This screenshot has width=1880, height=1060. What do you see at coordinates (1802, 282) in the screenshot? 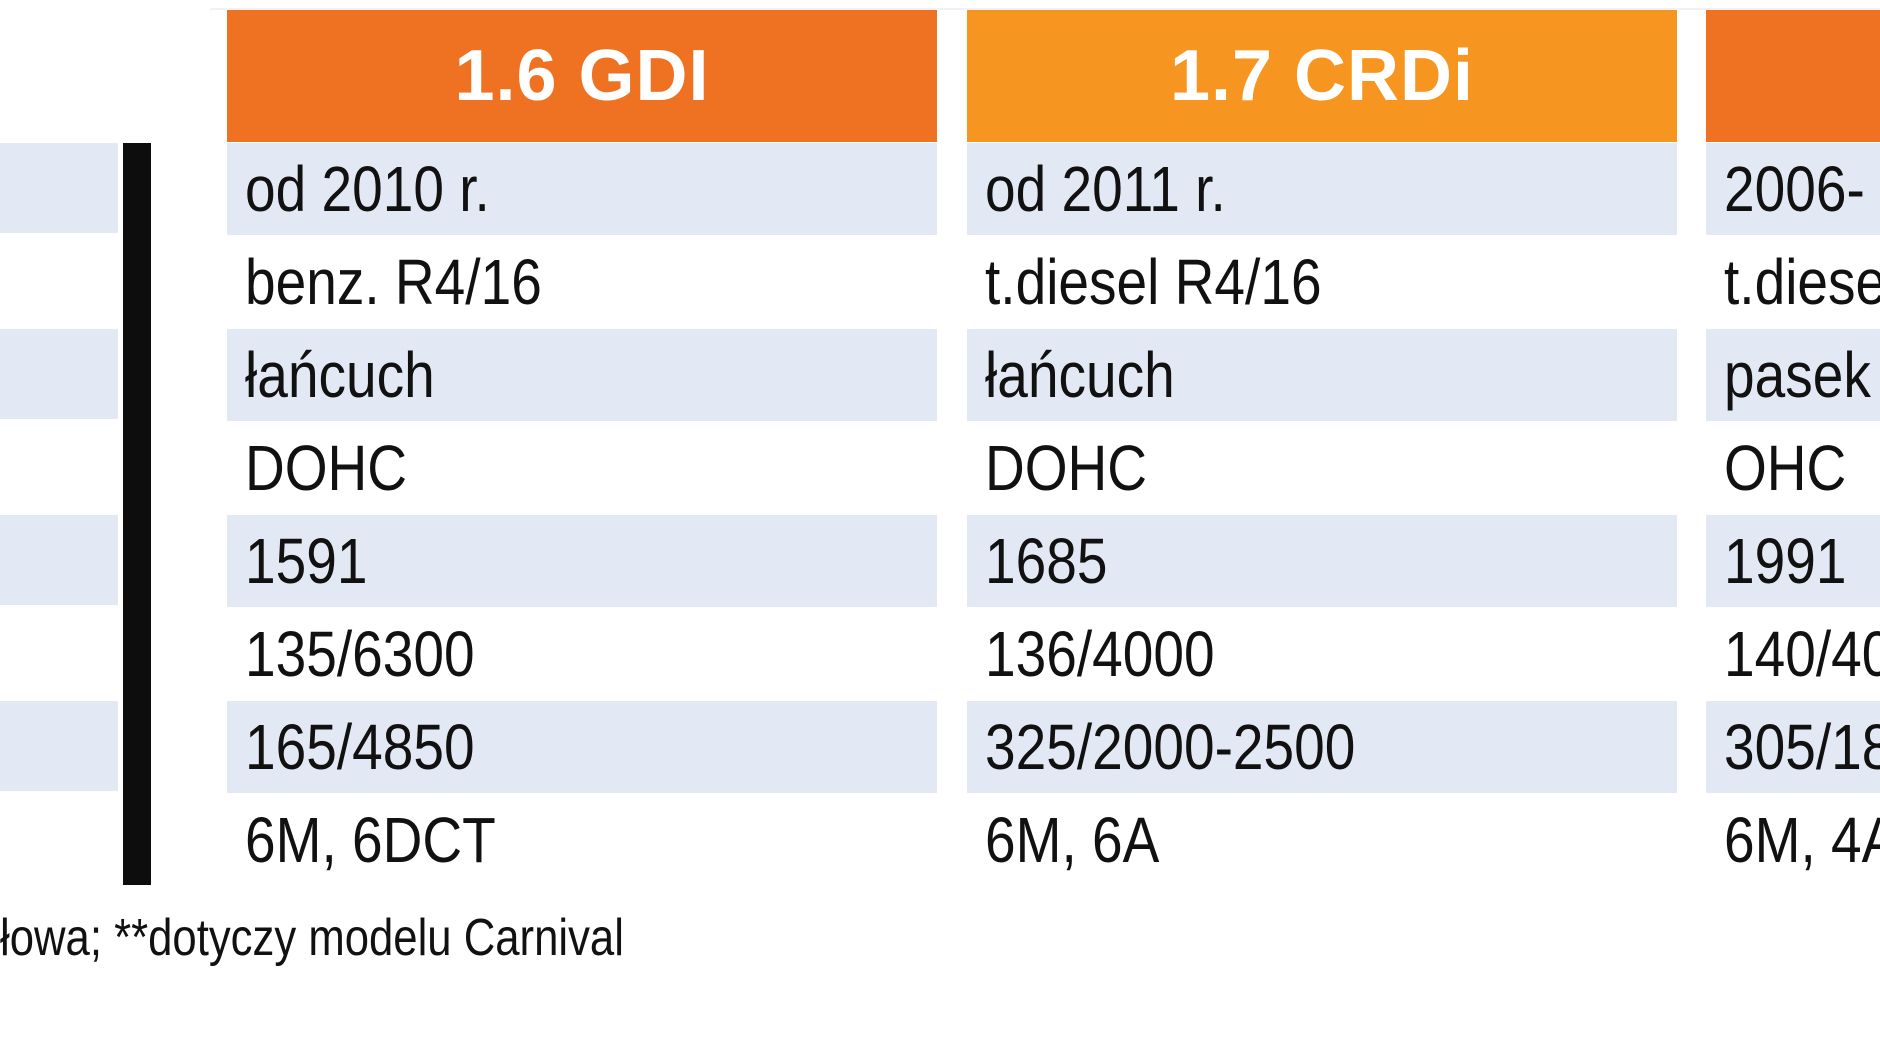
I see `table-cell: t.diese` at bounding box center [1802, 282].